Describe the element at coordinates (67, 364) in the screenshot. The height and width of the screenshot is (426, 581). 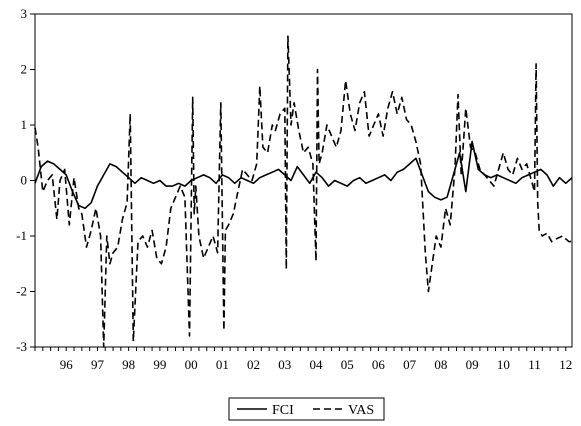
I see `x-tick-label: 96` at that location.